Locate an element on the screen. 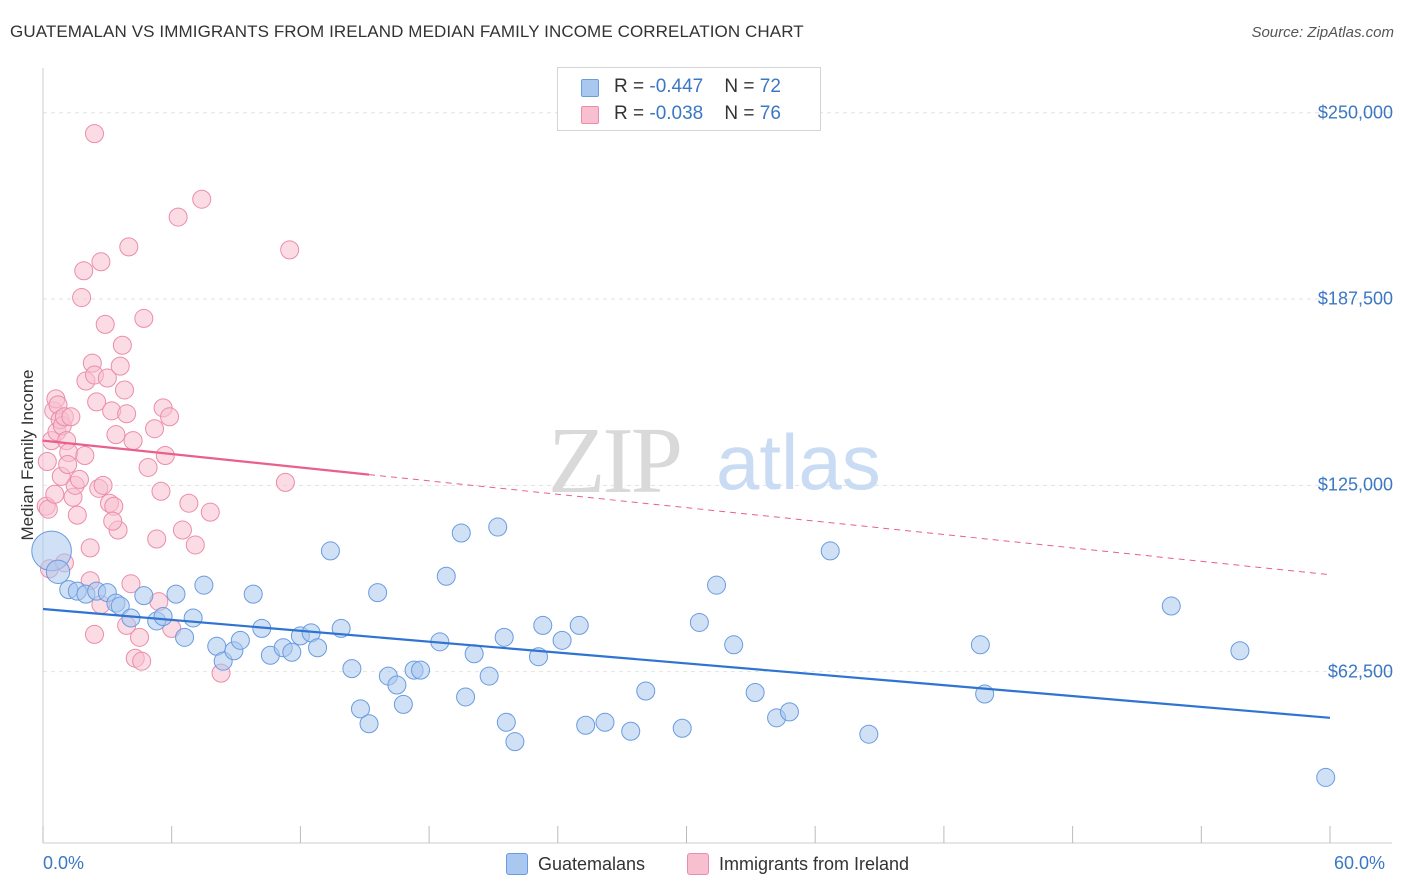  trend-line-ireland is located at coordinates (206, 457).